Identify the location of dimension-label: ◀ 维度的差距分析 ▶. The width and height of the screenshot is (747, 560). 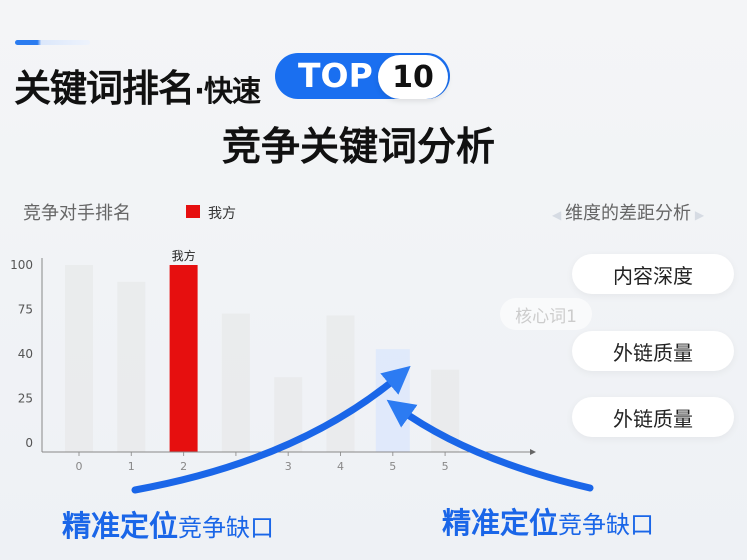
(628, 212).